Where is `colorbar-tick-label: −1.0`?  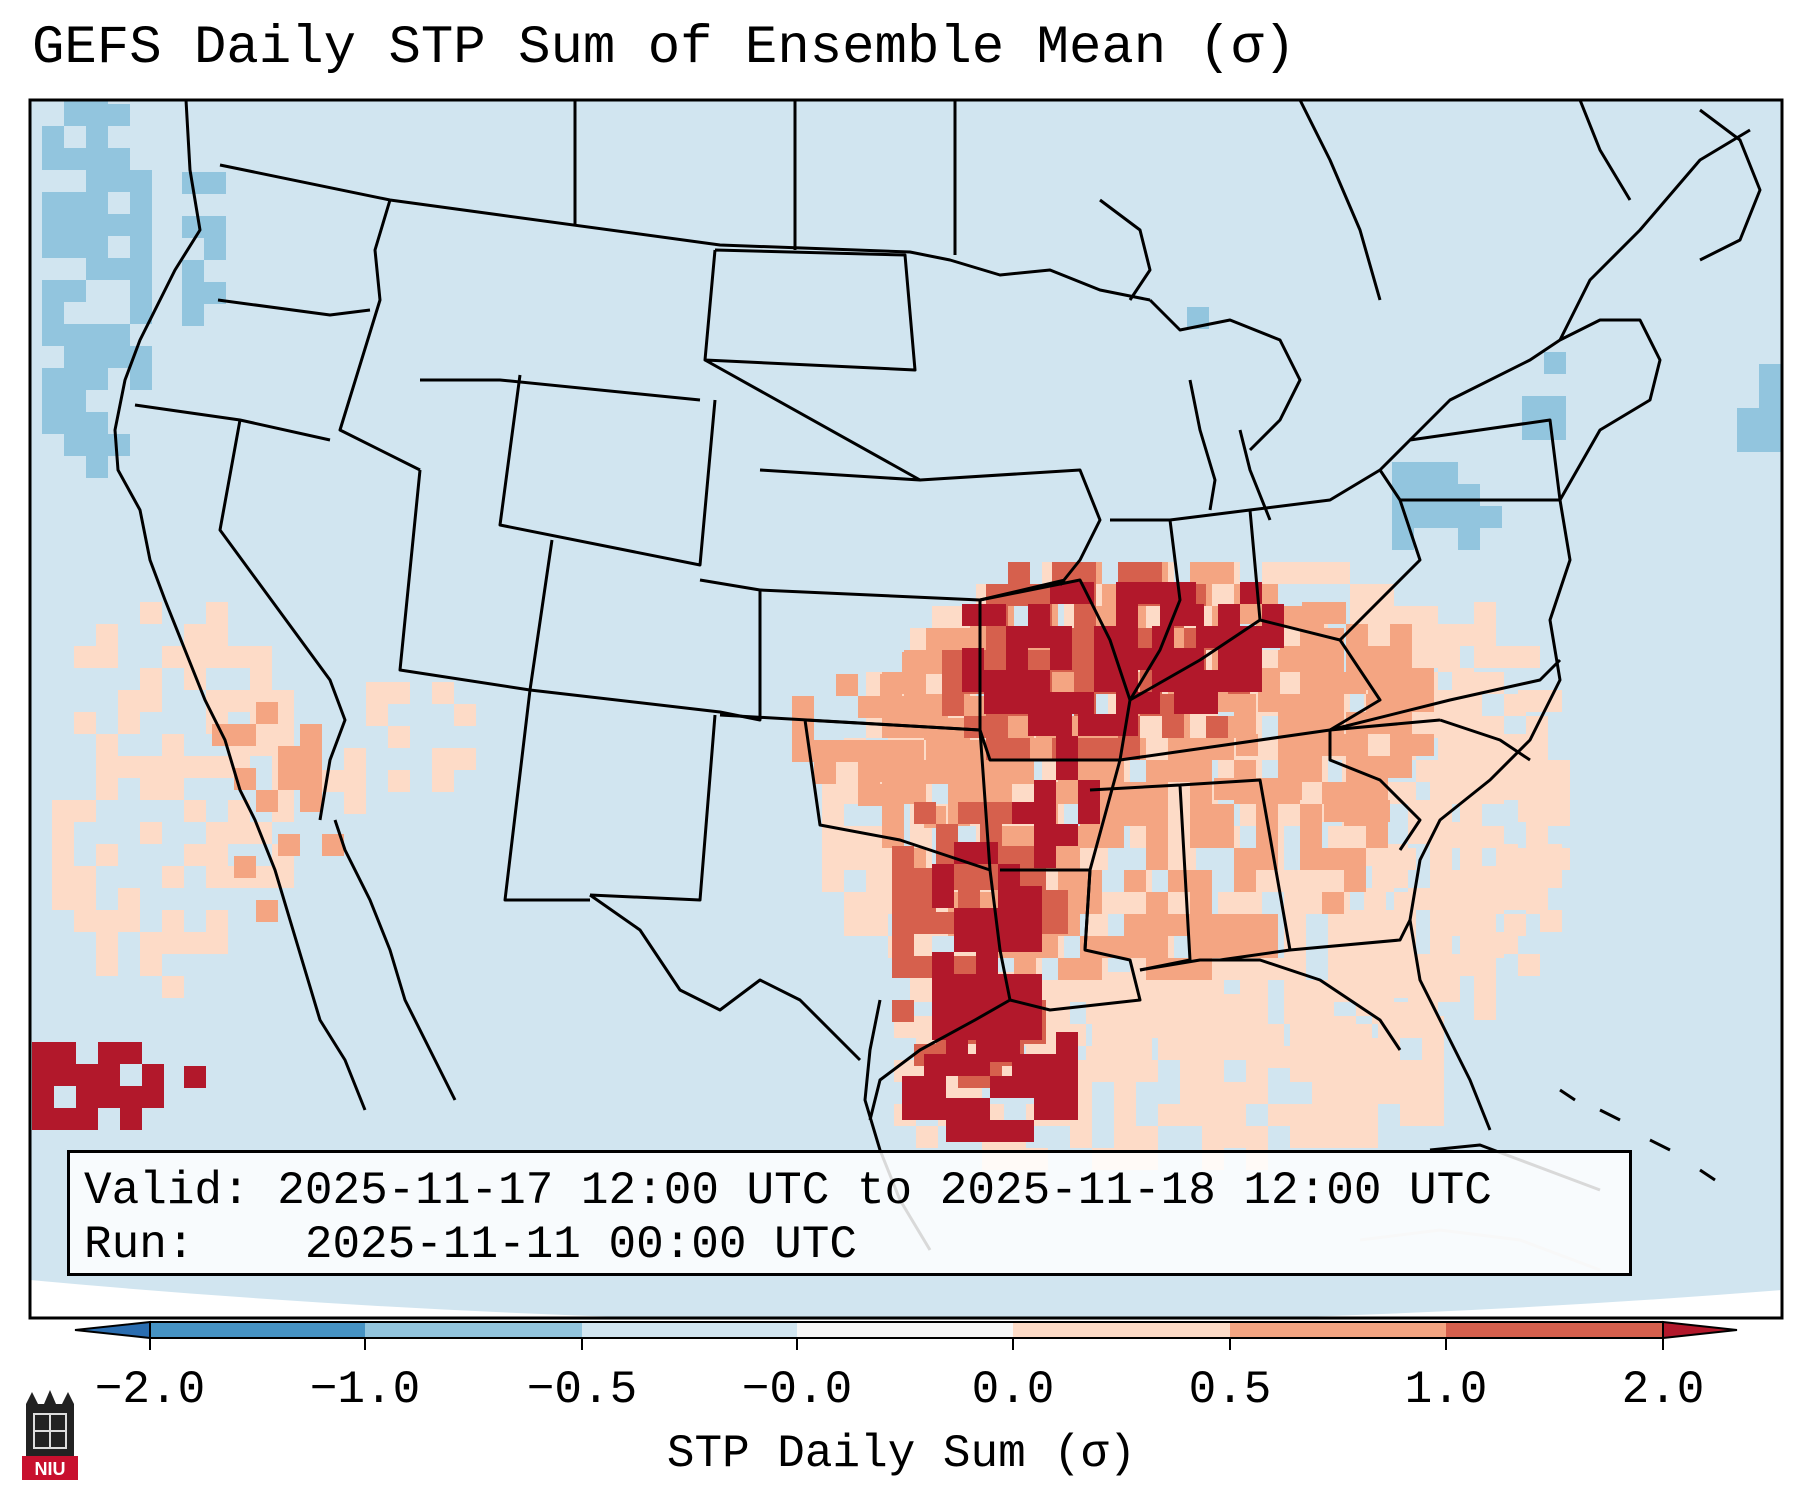 colorbar-tick-label: −1.0 is located at coordinates (365, 1390).